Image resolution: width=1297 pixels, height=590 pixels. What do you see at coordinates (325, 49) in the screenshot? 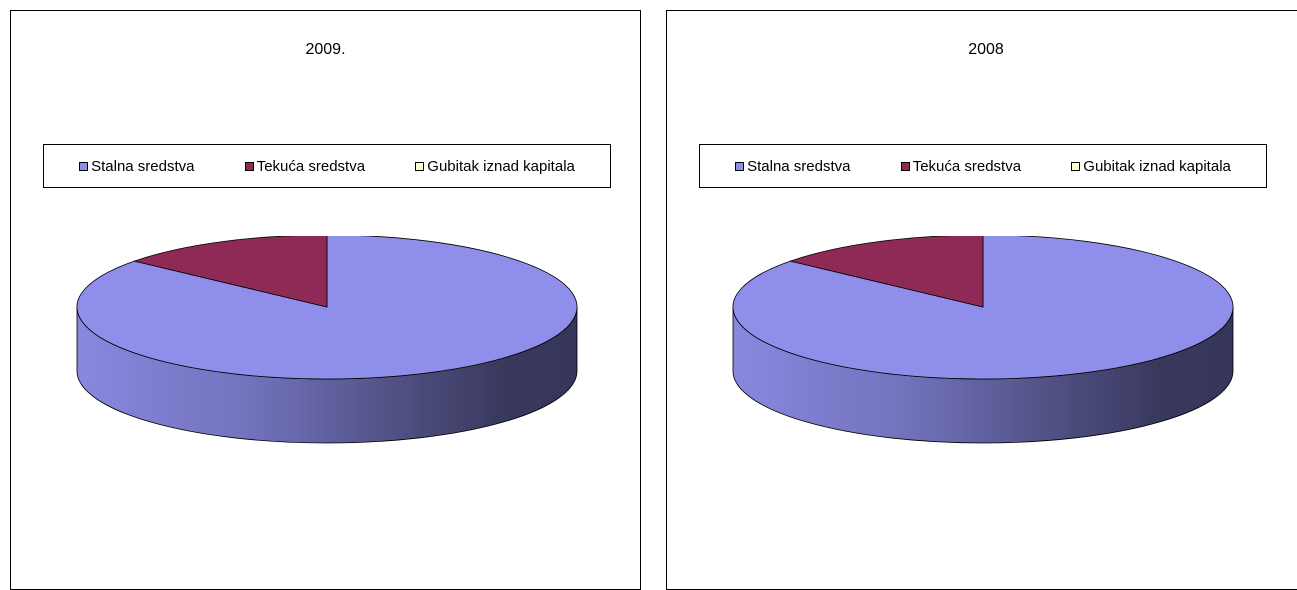
I see `chart-title: 2009.` at bounding box center [325, 49].